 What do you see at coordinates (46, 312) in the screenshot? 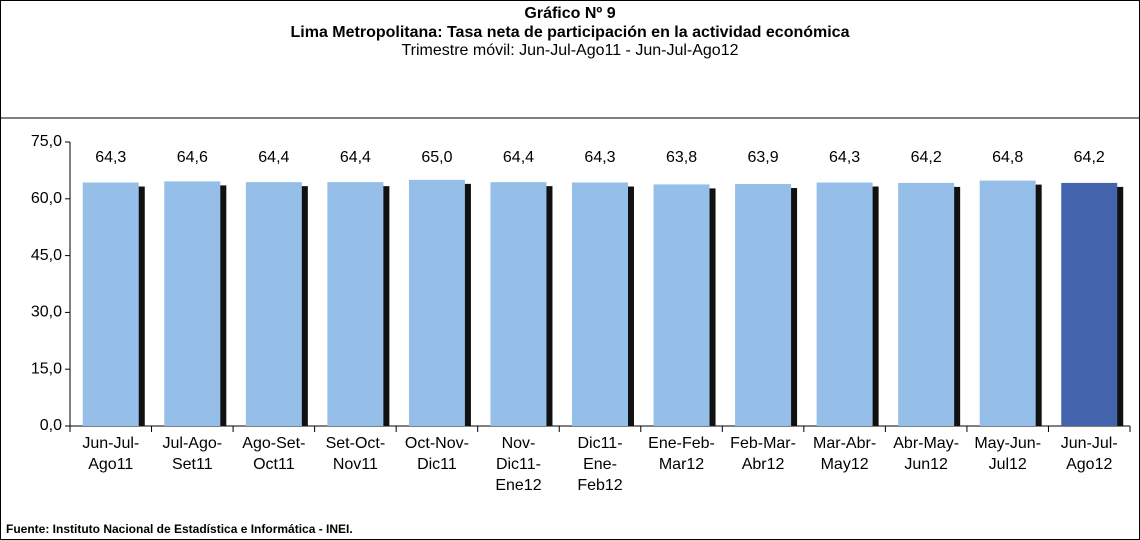
I see `y-tick-label: 30,0` at bounding box center [46, 312].